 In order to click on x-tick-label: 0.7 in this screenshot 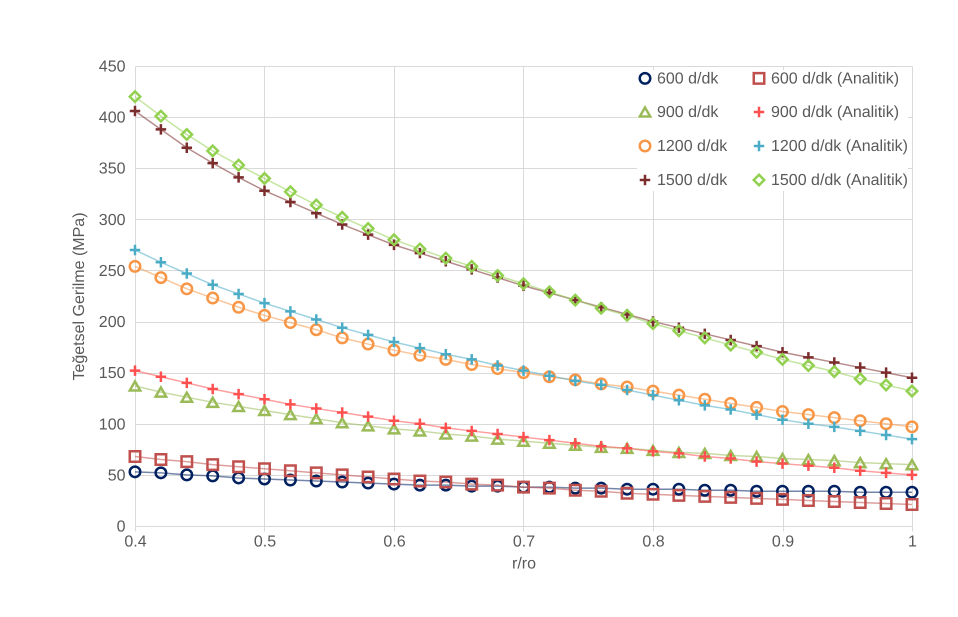, I will do `click(524, 542)`.